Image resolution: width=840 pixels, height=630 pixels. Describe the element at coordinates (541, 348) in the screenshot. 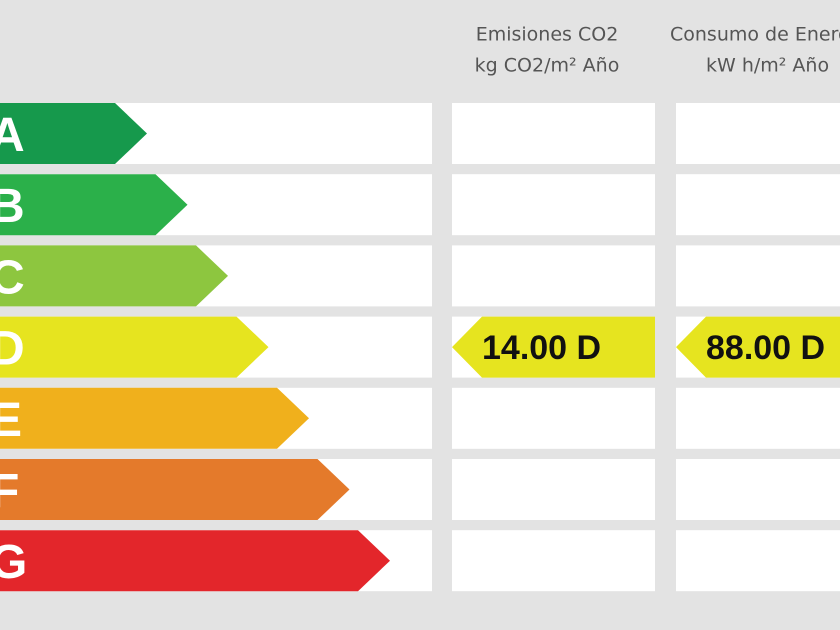

I see `emissions-value: 14.00 D` at that location.